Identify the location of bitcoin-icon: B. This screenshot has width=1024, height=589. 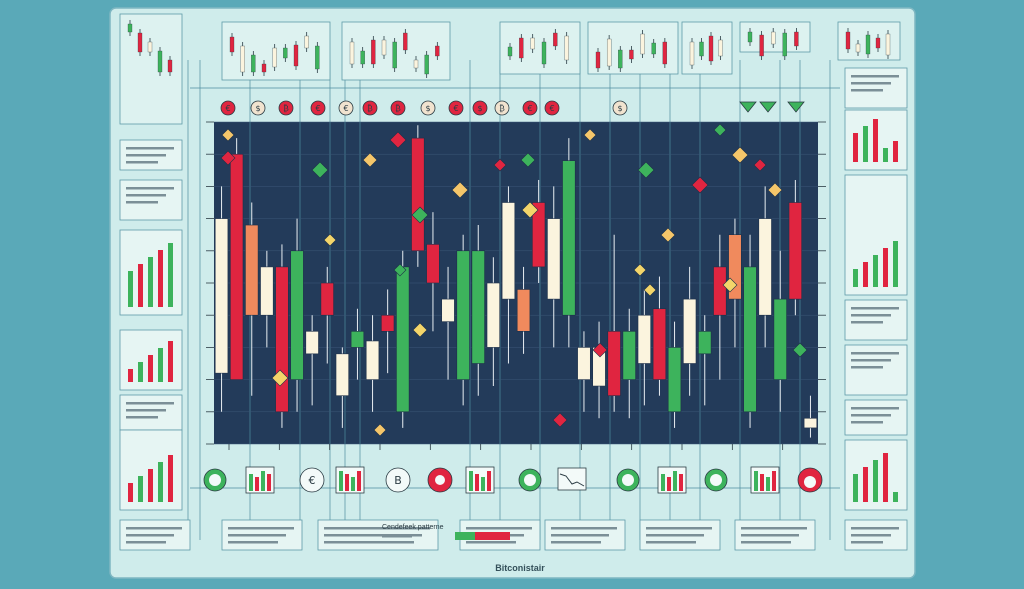
(398, 480).